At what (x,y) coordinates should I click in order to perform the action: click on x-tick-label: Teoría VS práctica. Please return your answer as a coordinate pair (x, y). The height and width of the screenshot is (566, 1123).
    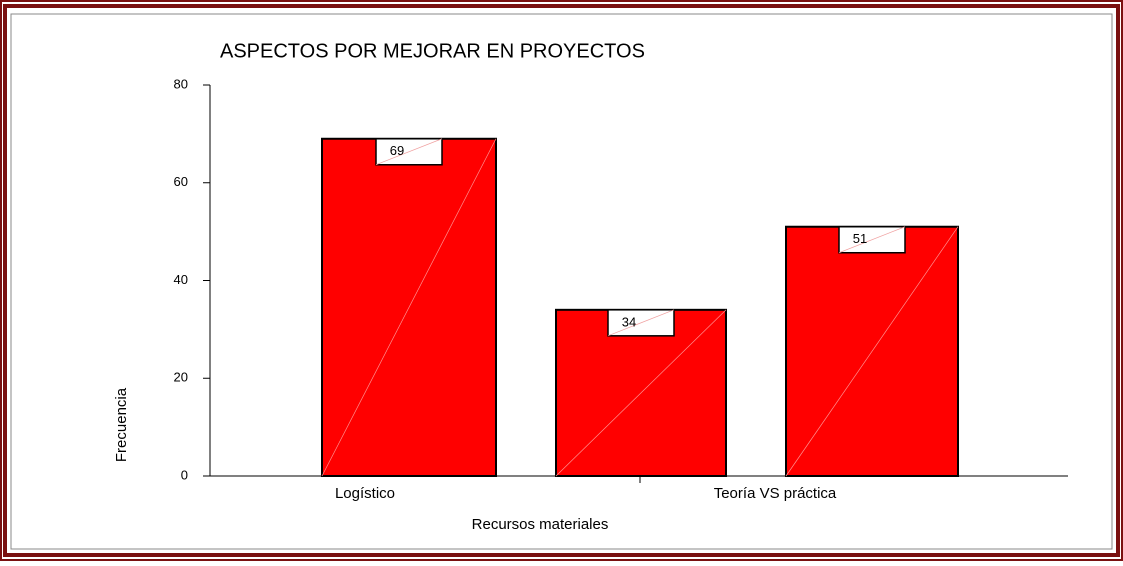
    Looking at the image, I should click on (775, 493).